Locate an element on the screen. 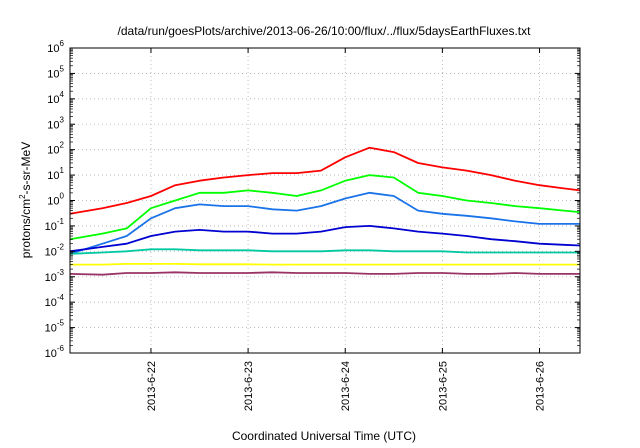 Image resolution: width=640 pixels, height=448 pixels. y-tick-label: 10⁻¹ is located at coordinates (55, 225).